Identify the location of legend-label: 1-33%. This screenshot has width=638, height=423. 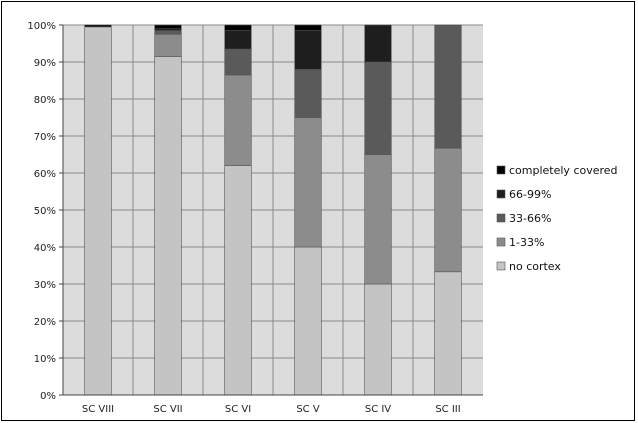
(526, 242).